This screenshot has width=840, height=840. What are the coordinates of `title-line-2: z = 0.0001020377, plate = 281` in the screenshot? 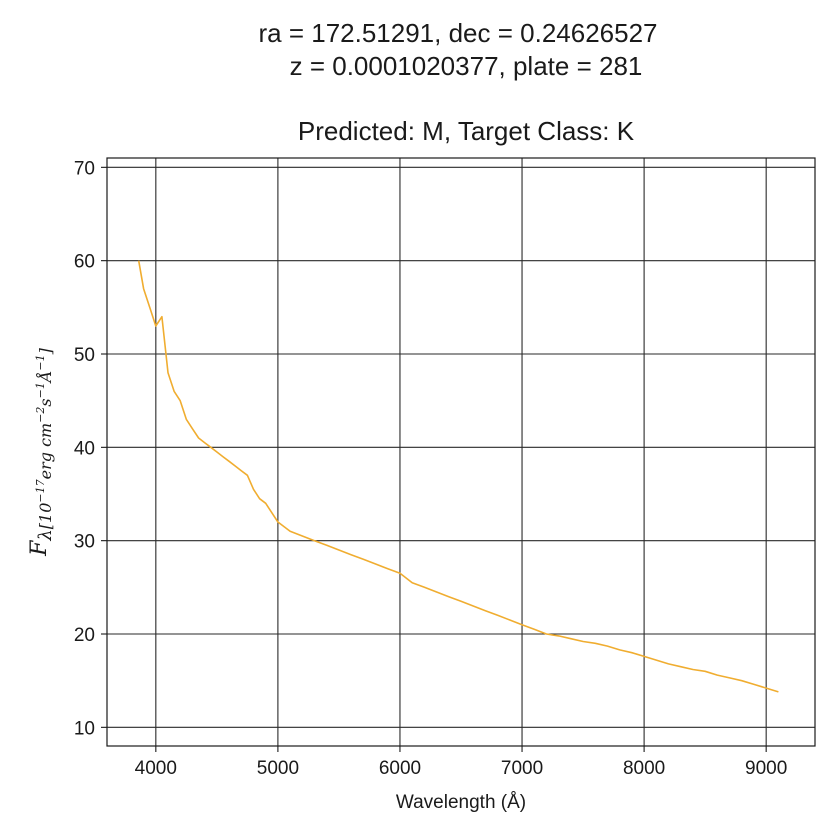 It's located at (466, 66).